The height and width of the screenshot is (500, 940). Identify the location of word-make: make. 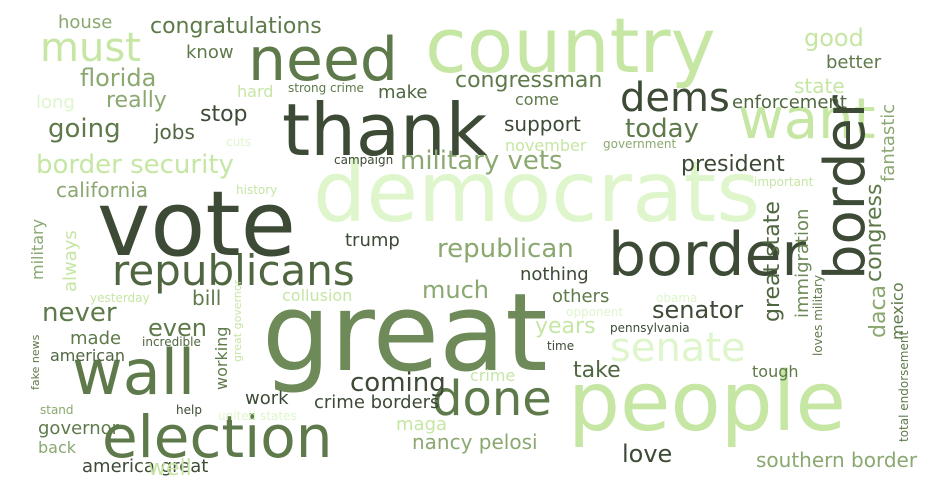
(403, 92).